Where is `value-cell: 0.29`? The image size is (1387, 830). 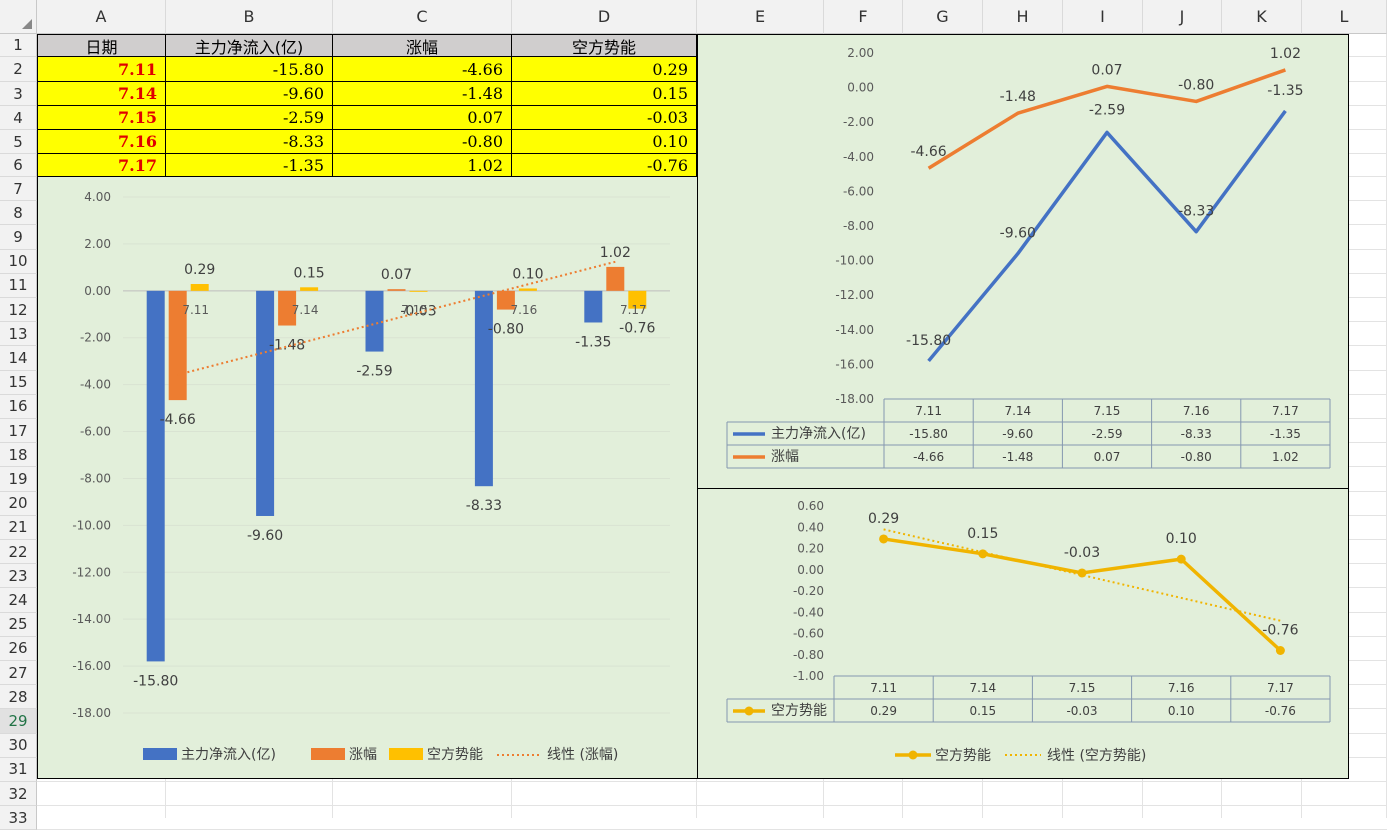 value-cell: 0.29 is located at coordinates (604, 69).